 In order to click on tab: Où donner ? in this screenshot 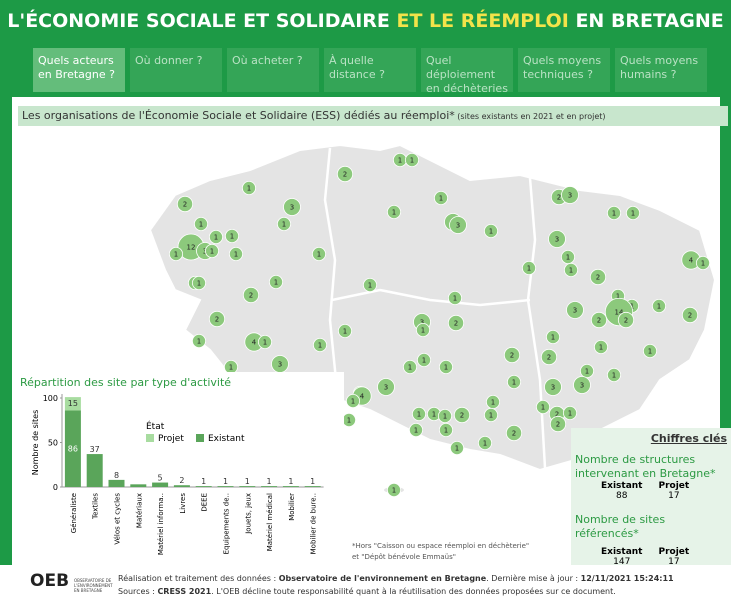, I will do `click(177, 70)`.